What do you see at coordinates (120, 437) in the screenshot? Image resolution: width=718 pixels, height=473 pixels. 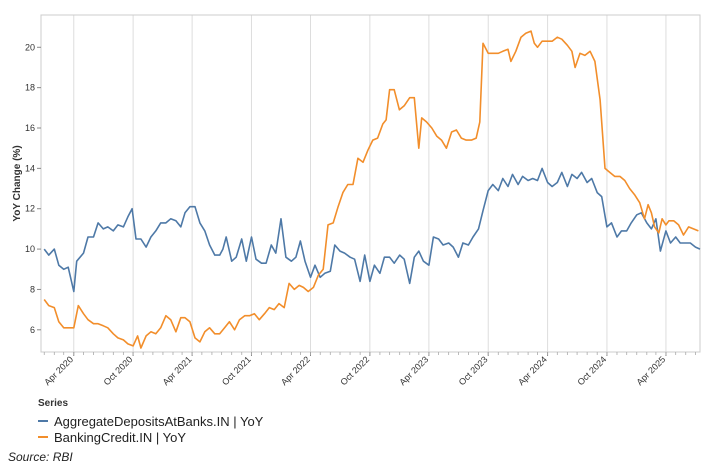 I see `legend-label-credit: BankingCredit.IN | YoY` at bounding box center [120, 437].